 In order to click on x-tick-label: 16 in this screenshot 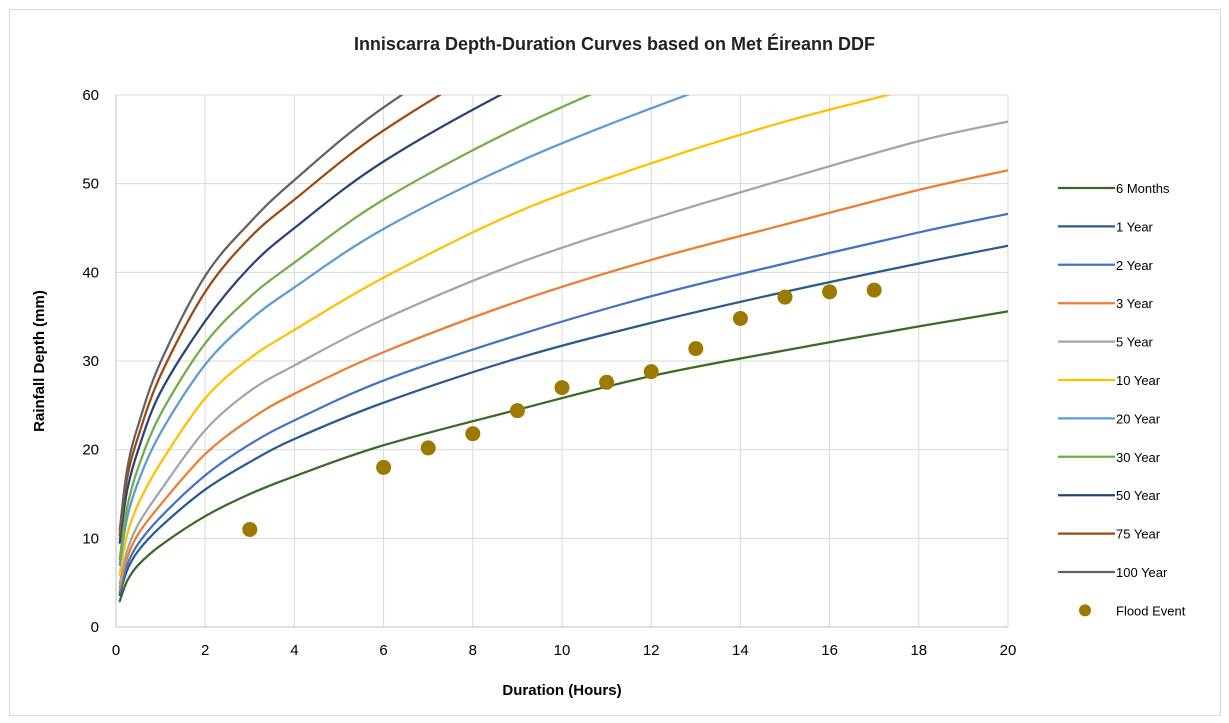, I will do `click(829, 650)`.